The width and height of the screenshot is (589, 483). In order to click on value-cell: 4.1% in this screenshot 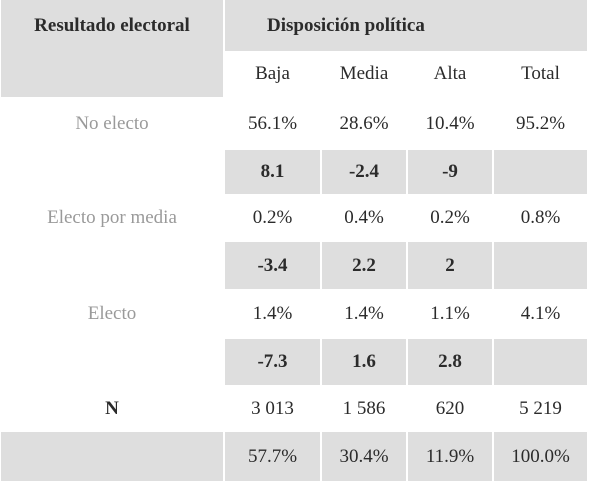, I will do `click(540, 313)`.